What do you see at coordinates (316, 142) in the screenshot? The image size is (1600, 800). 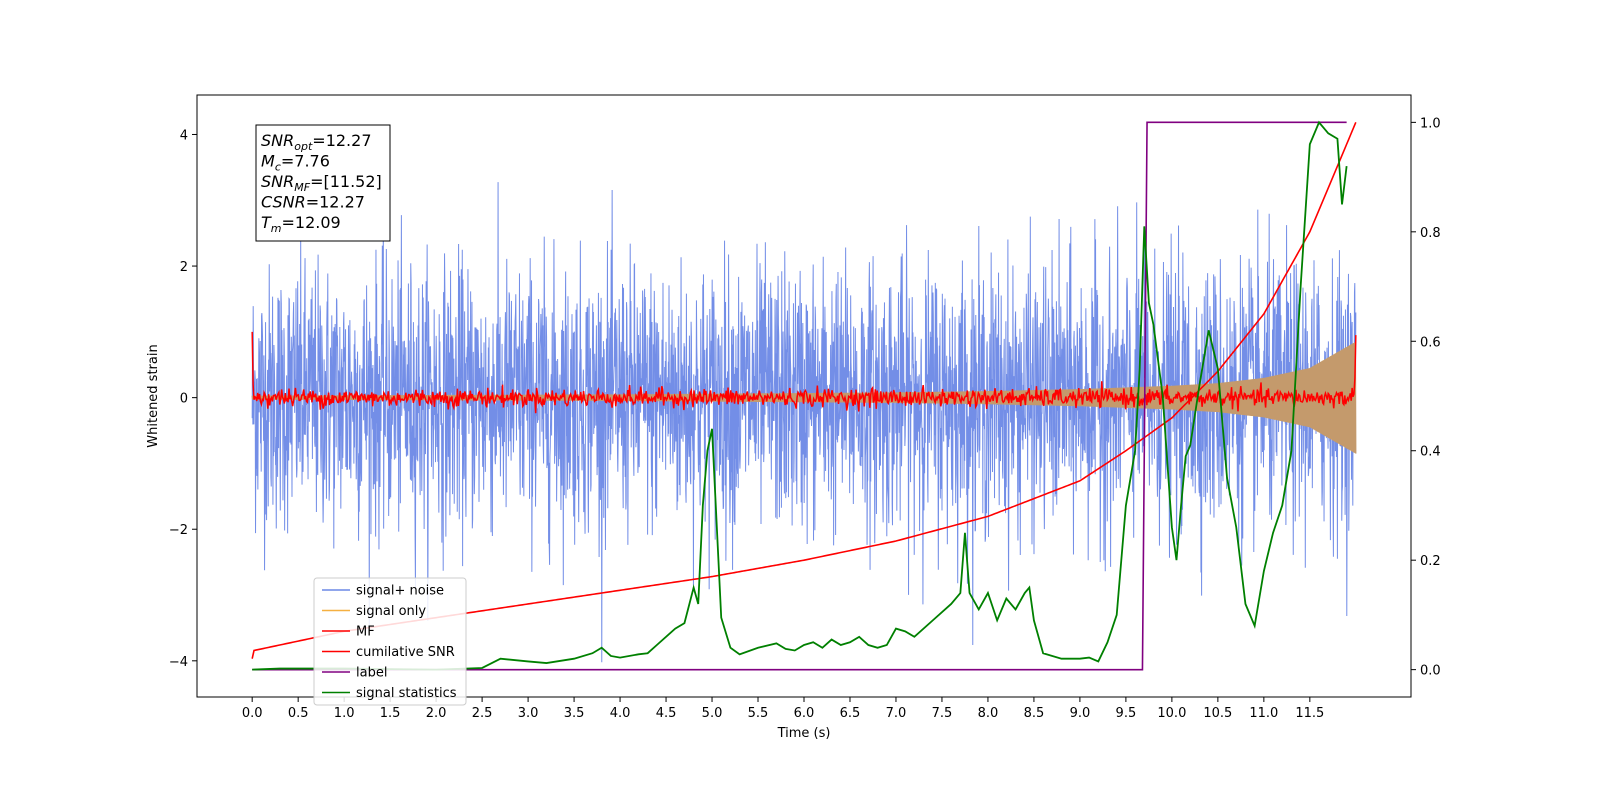 I see `annotation-line: SNRopt=12.27` at bounding box center [316, 142].